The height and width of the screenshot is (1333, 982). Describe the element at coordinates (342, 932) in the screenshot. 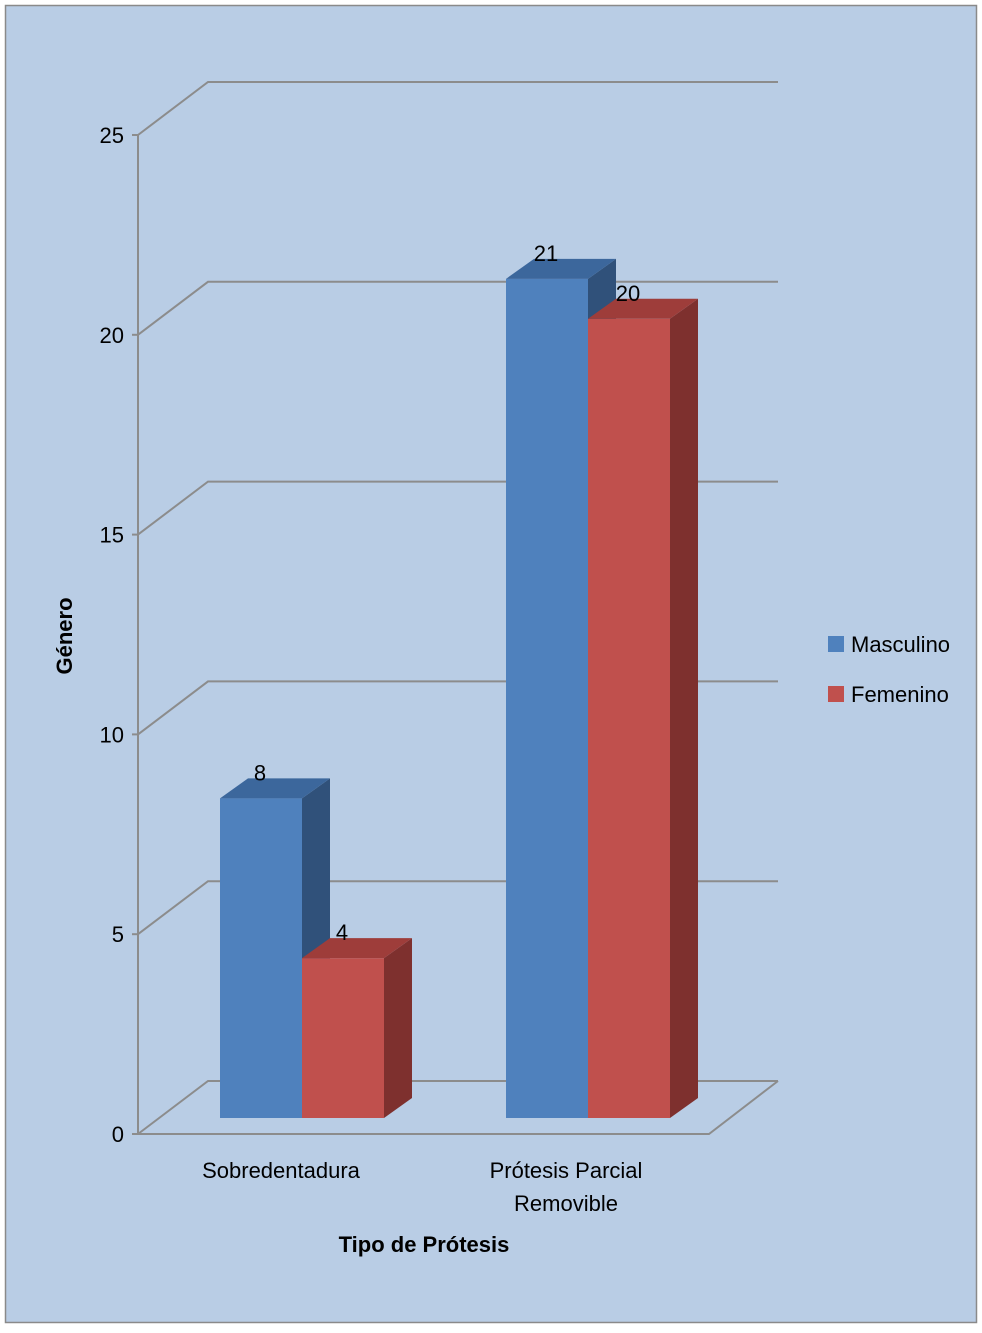

I see `data-label: 4` at that location.